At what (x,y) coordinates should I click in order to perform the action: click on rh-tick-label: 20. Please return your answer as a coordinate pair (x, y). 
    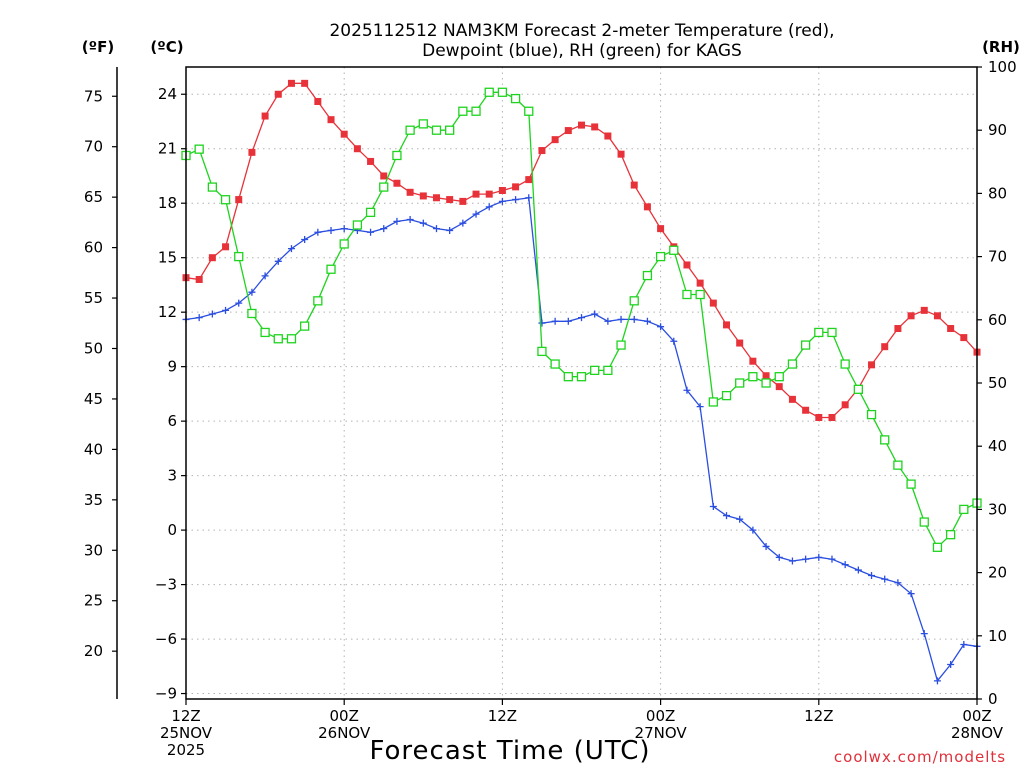
    Looking at the image, I should click on (997, 573).